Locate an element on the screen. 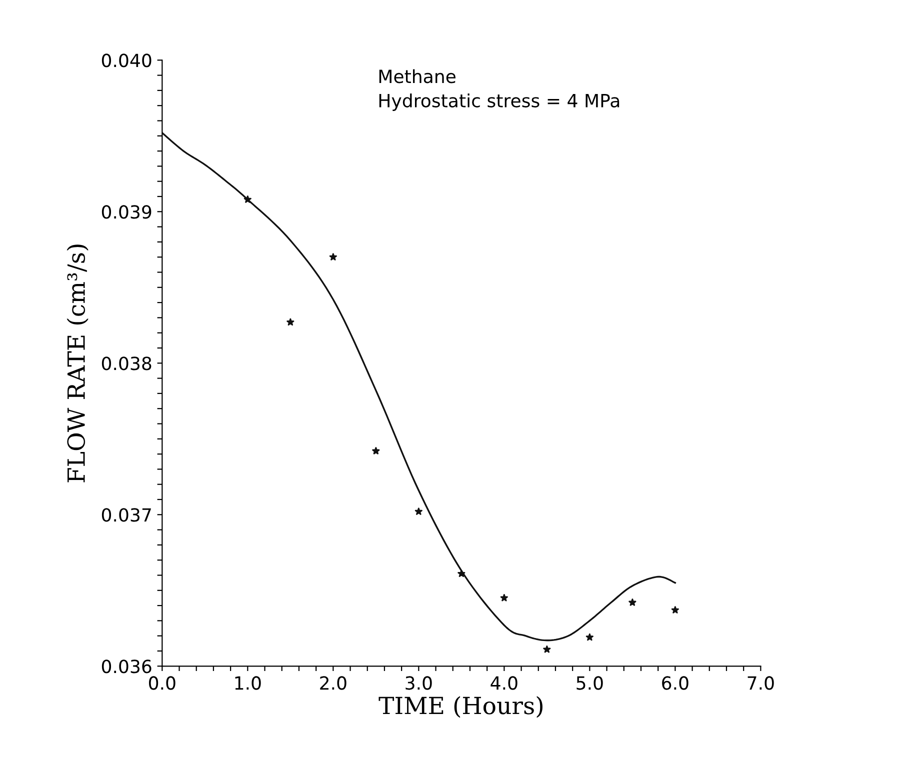 This screenshot has height=771, width=911. x-tick-label: 6.0 is located at coordinates (675, 683).